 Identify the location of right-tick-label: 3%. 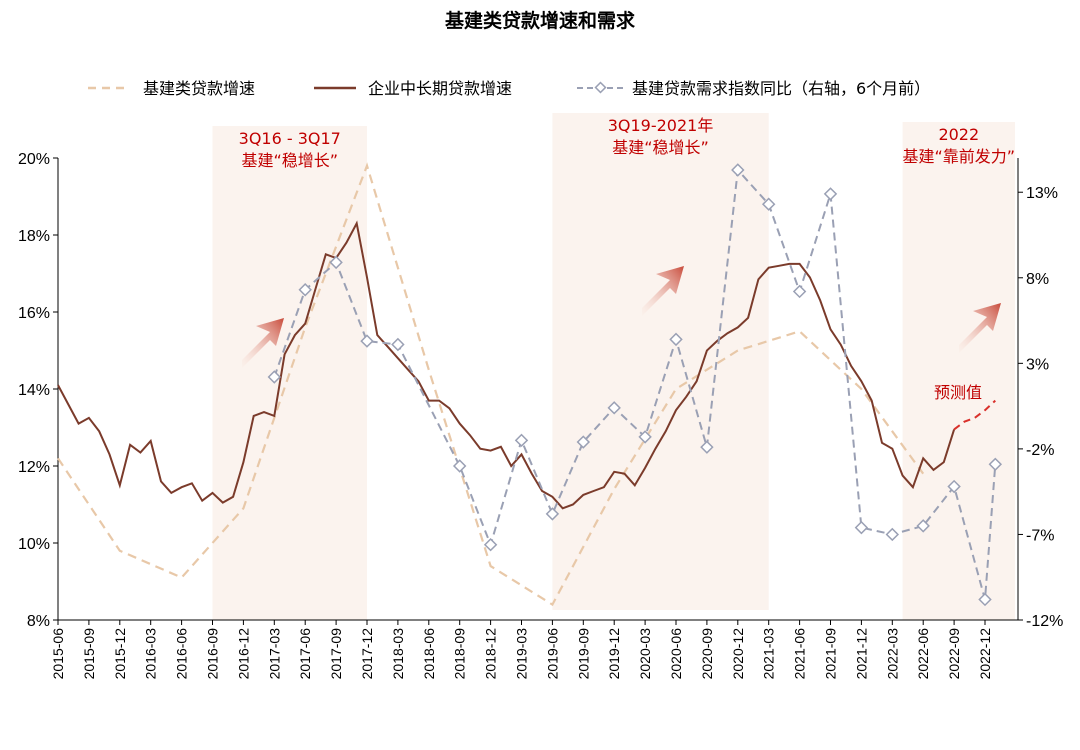
(1037, 364).